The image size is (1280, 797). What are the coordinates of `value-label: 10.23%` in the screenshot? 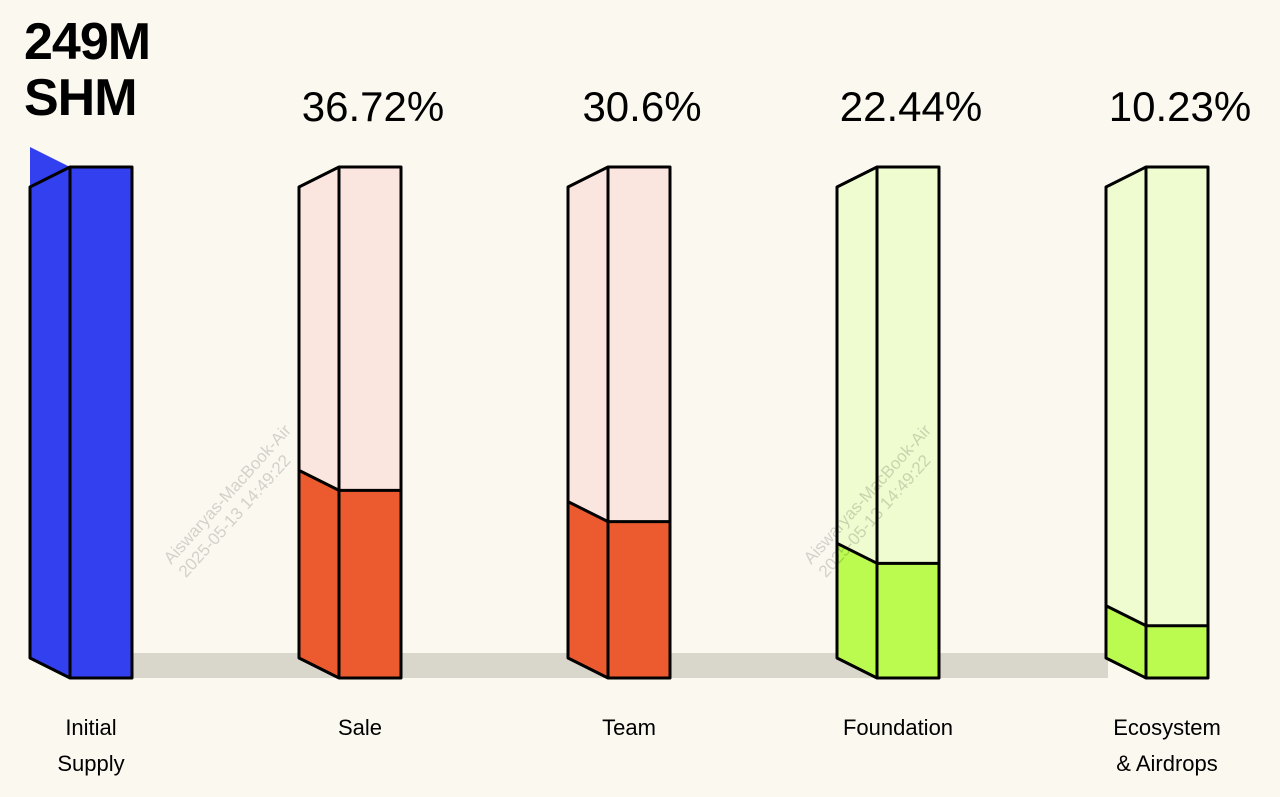 It's located at (1180, 106).